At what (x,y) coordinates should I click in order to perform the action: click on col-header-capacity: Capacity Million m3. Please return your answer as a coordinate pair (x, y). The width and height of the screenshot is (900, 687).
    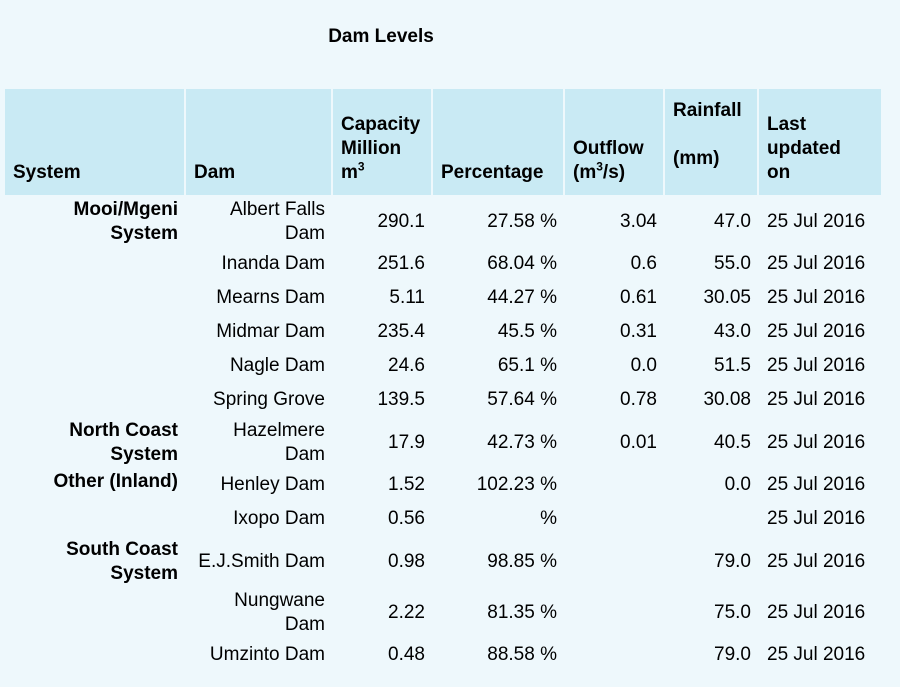
    Looking at the image, I should click on (382, 142).